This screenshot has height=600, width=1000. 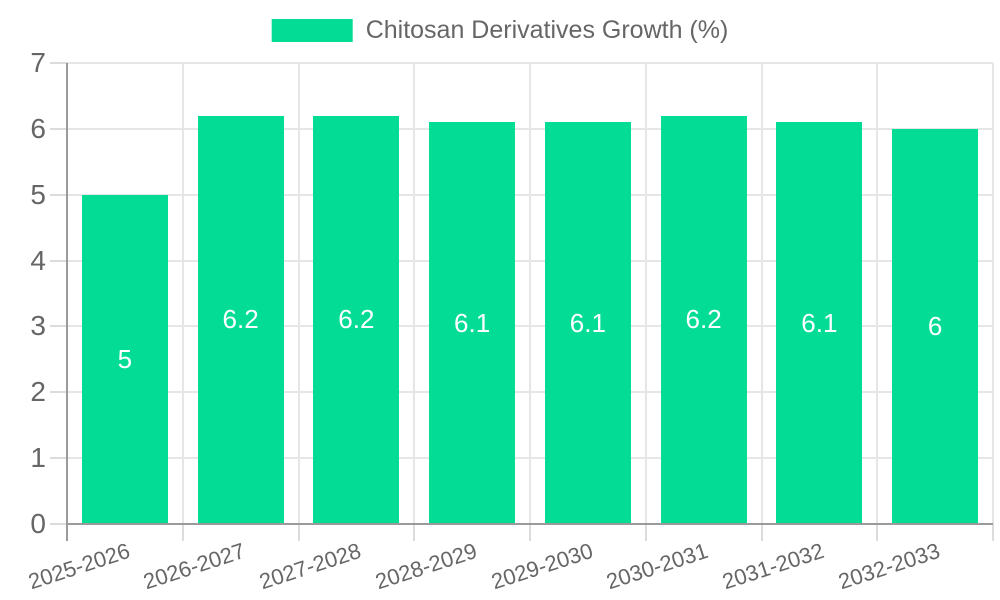 What do you see at coordinates (657, 566) in the screenshot?
I see `x-tick-label-2030-2031: 2030-2031` at bounding box center [657, 566].